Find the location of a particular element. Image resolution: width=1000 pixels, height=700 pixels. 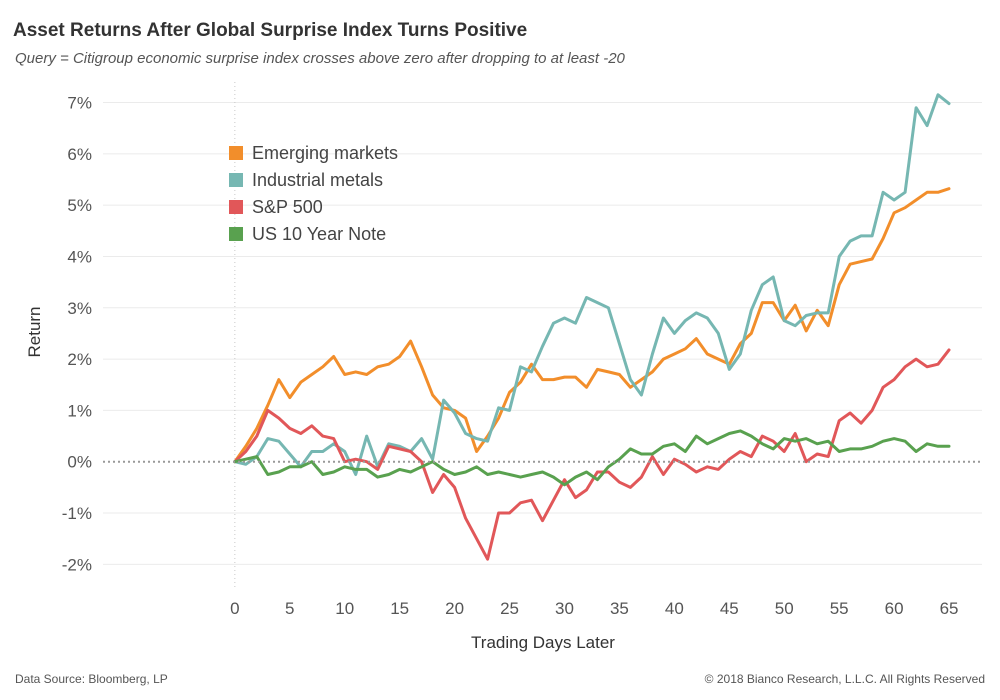

x-tick-label: 50 is located at coordinates (784, 608).